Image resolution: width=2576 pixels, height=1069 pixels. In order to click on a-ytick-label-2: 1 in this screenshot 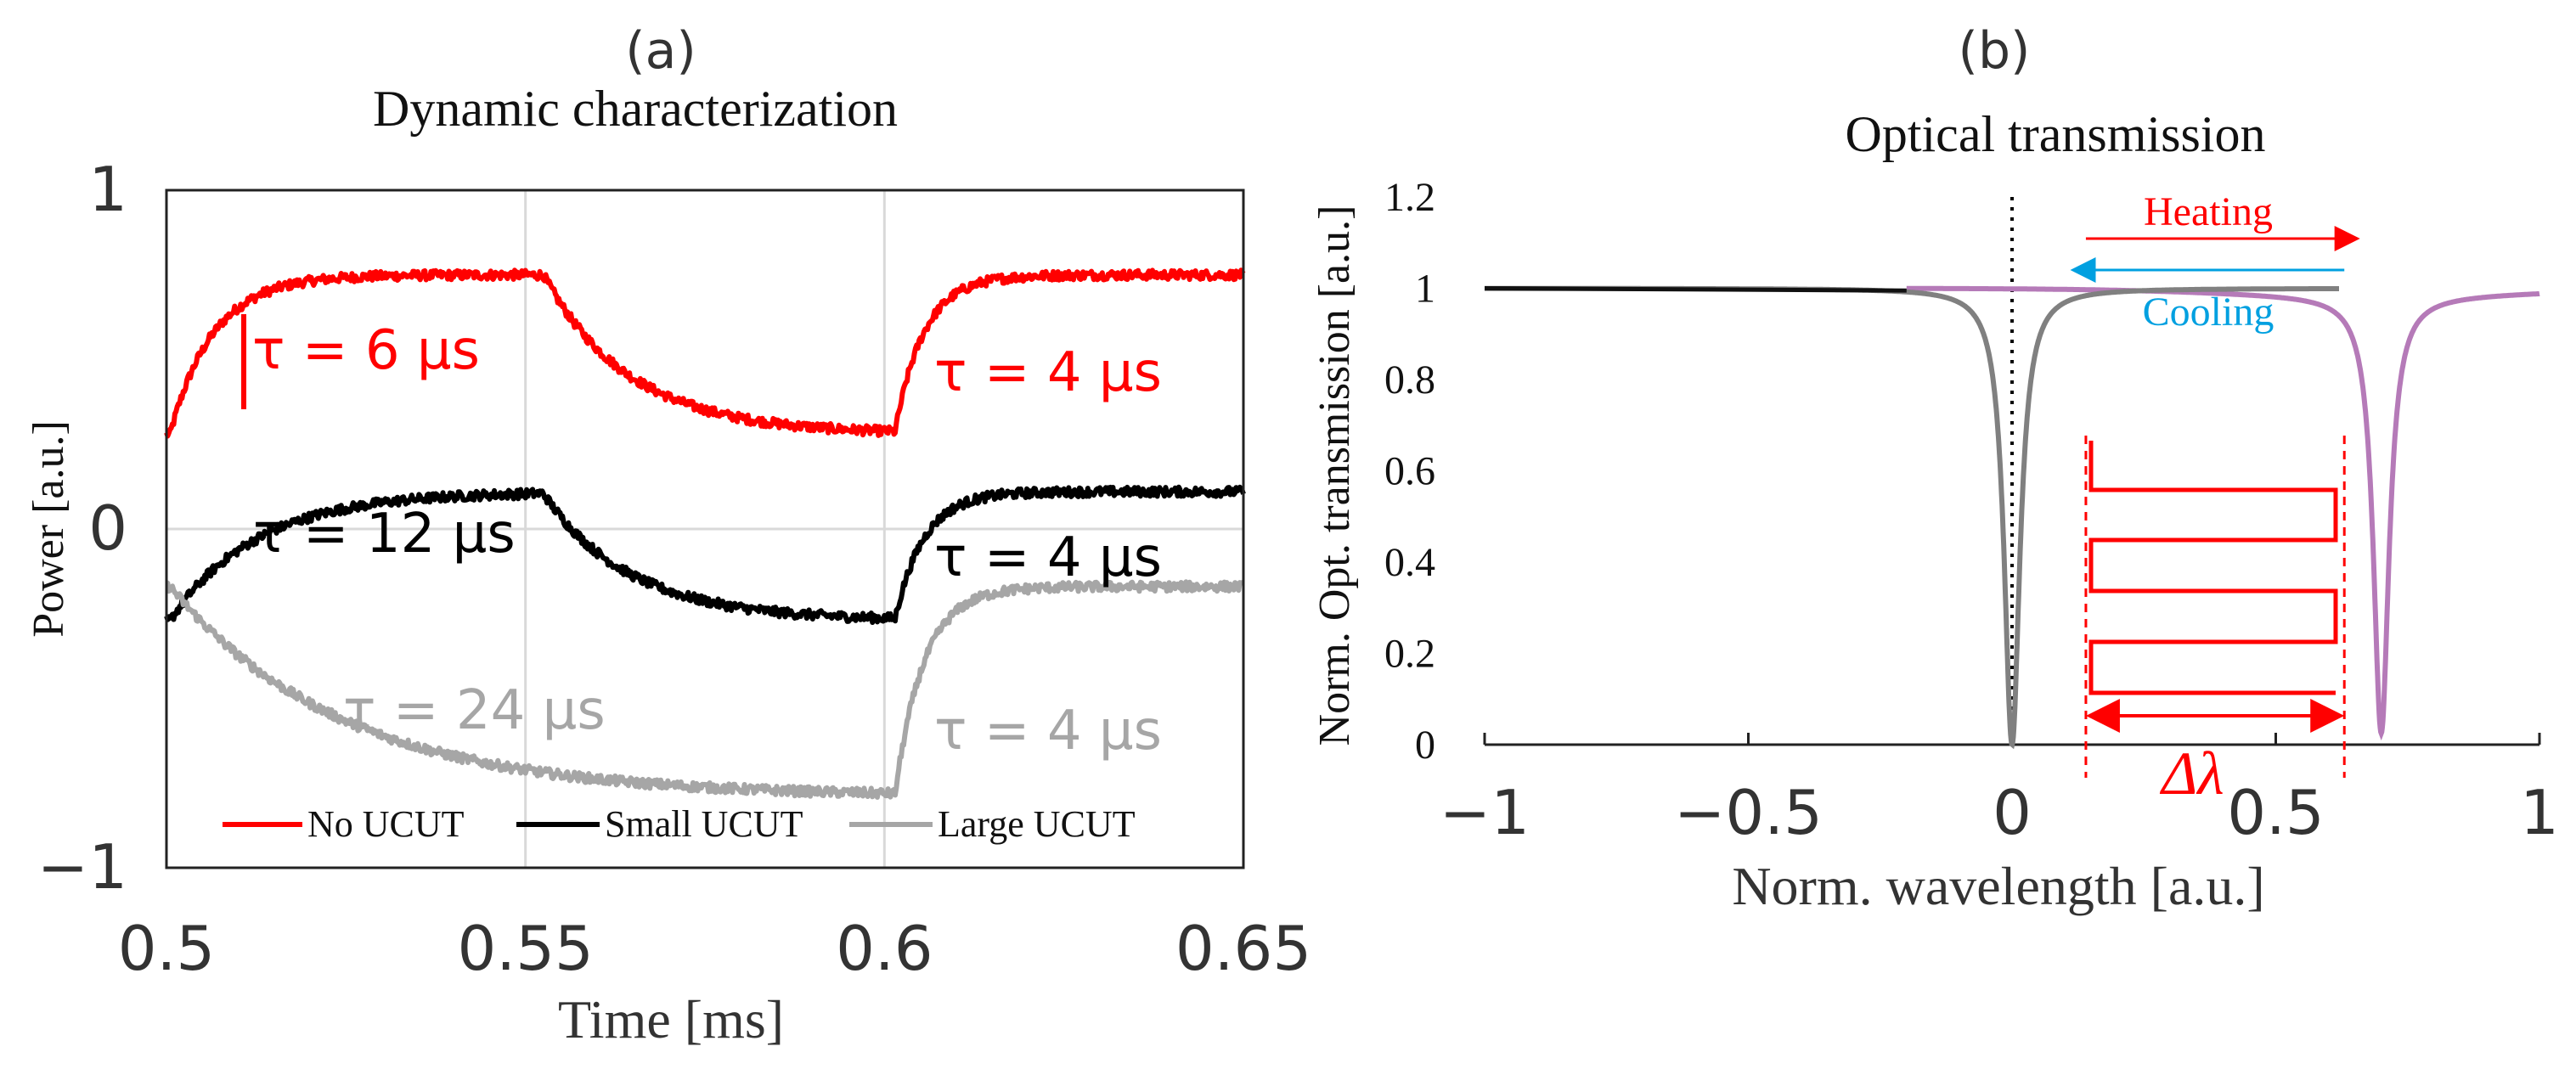, I will do `click(107, 190)`.